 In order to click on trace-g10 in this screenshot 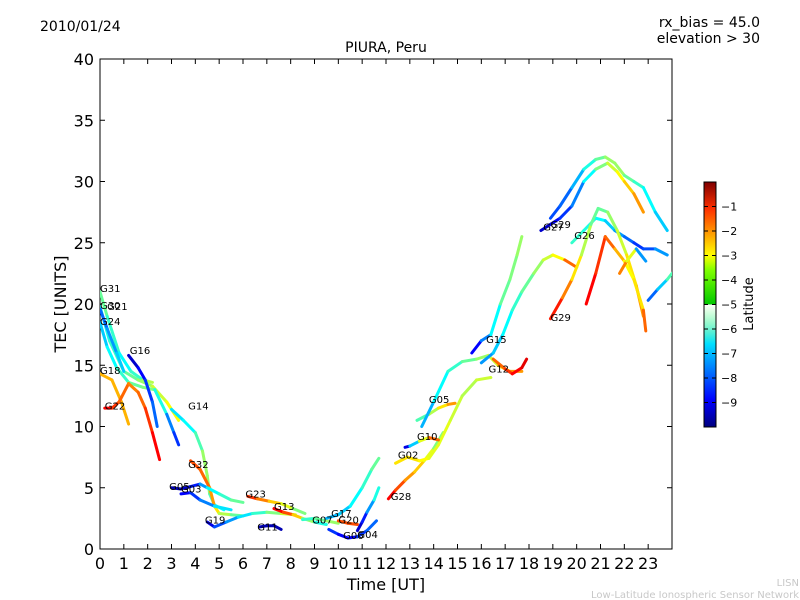, I will do `click(421, 442)`.